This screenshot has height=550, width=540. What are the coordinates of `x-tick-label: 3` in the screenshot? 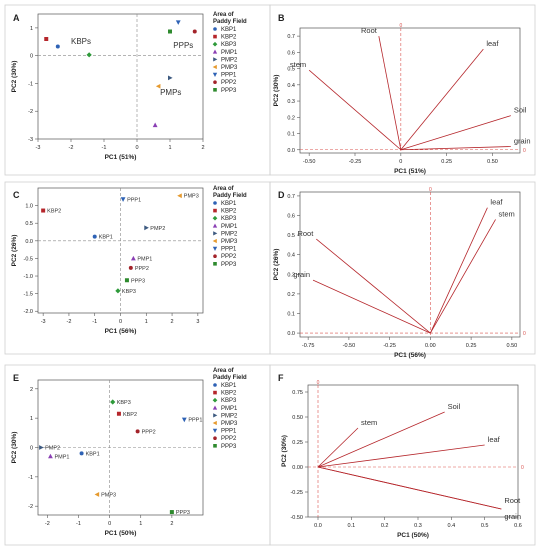 It's located at (197, 322).